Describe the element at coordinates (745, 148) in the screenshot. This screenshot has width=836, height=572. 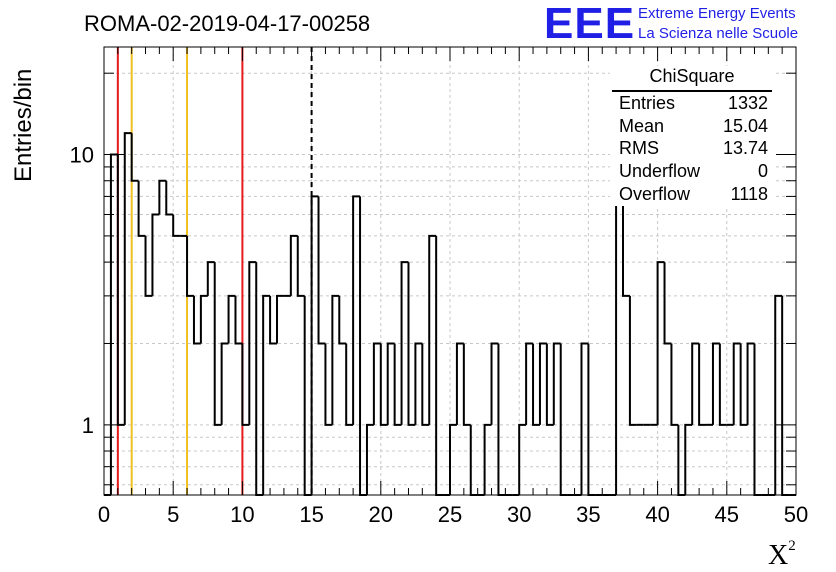
I see `stats-value: 13.74` at that location.